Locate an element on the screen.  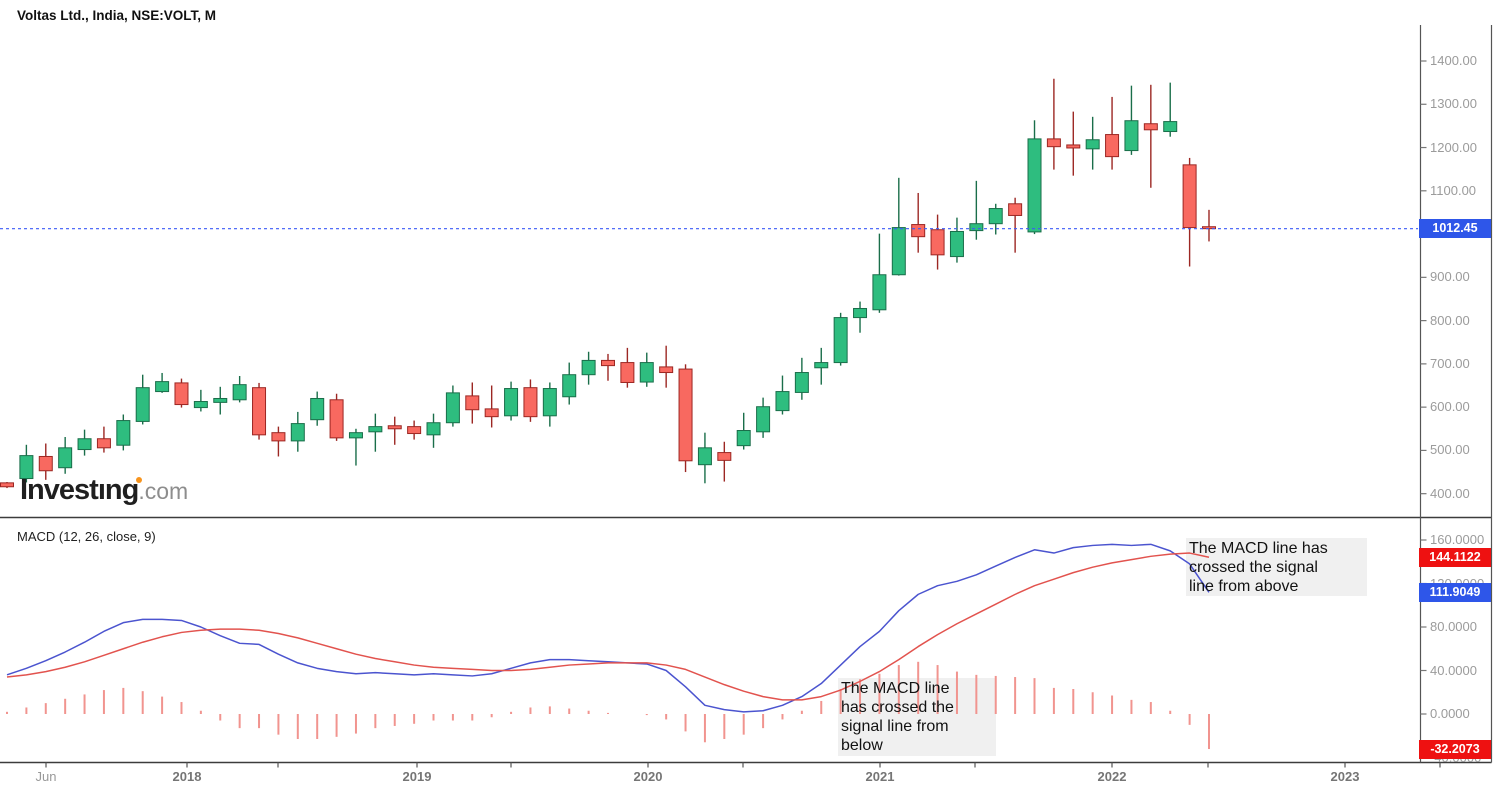
candle-sep-2019 is located at coordinates (569, 386).